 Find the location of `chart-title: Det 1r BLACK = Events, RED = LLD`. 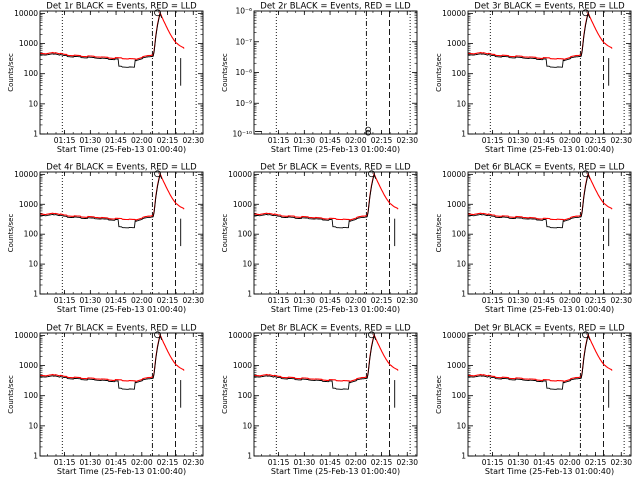

chart-title: Det 1r BLACK = Events, RED = LLD is located at coordinates (121, 7).